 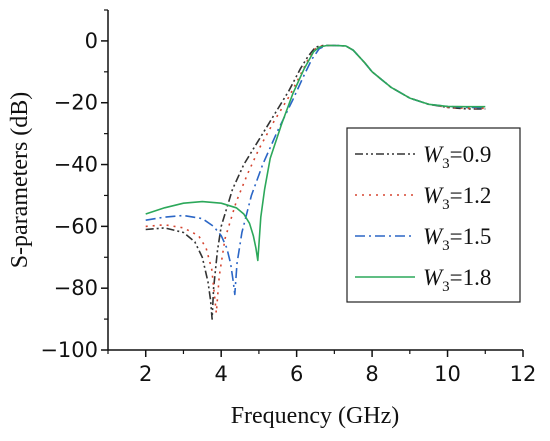 I want to click on legend-label: W3=1.8, so click(x=457, y=280).